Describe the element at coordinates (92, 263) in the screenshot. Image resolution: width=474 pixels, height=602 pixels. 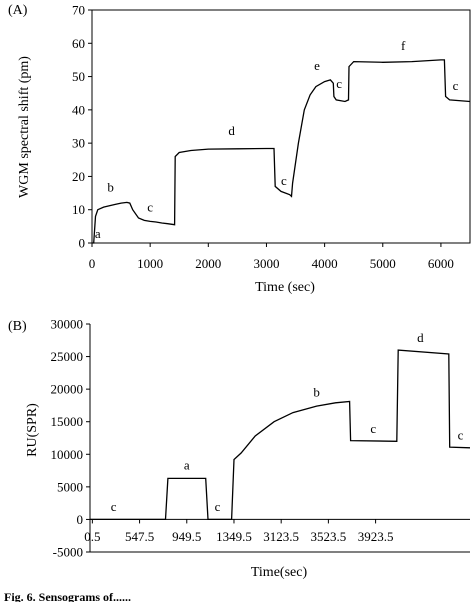
I see `x-tick-label: 0` at that location.